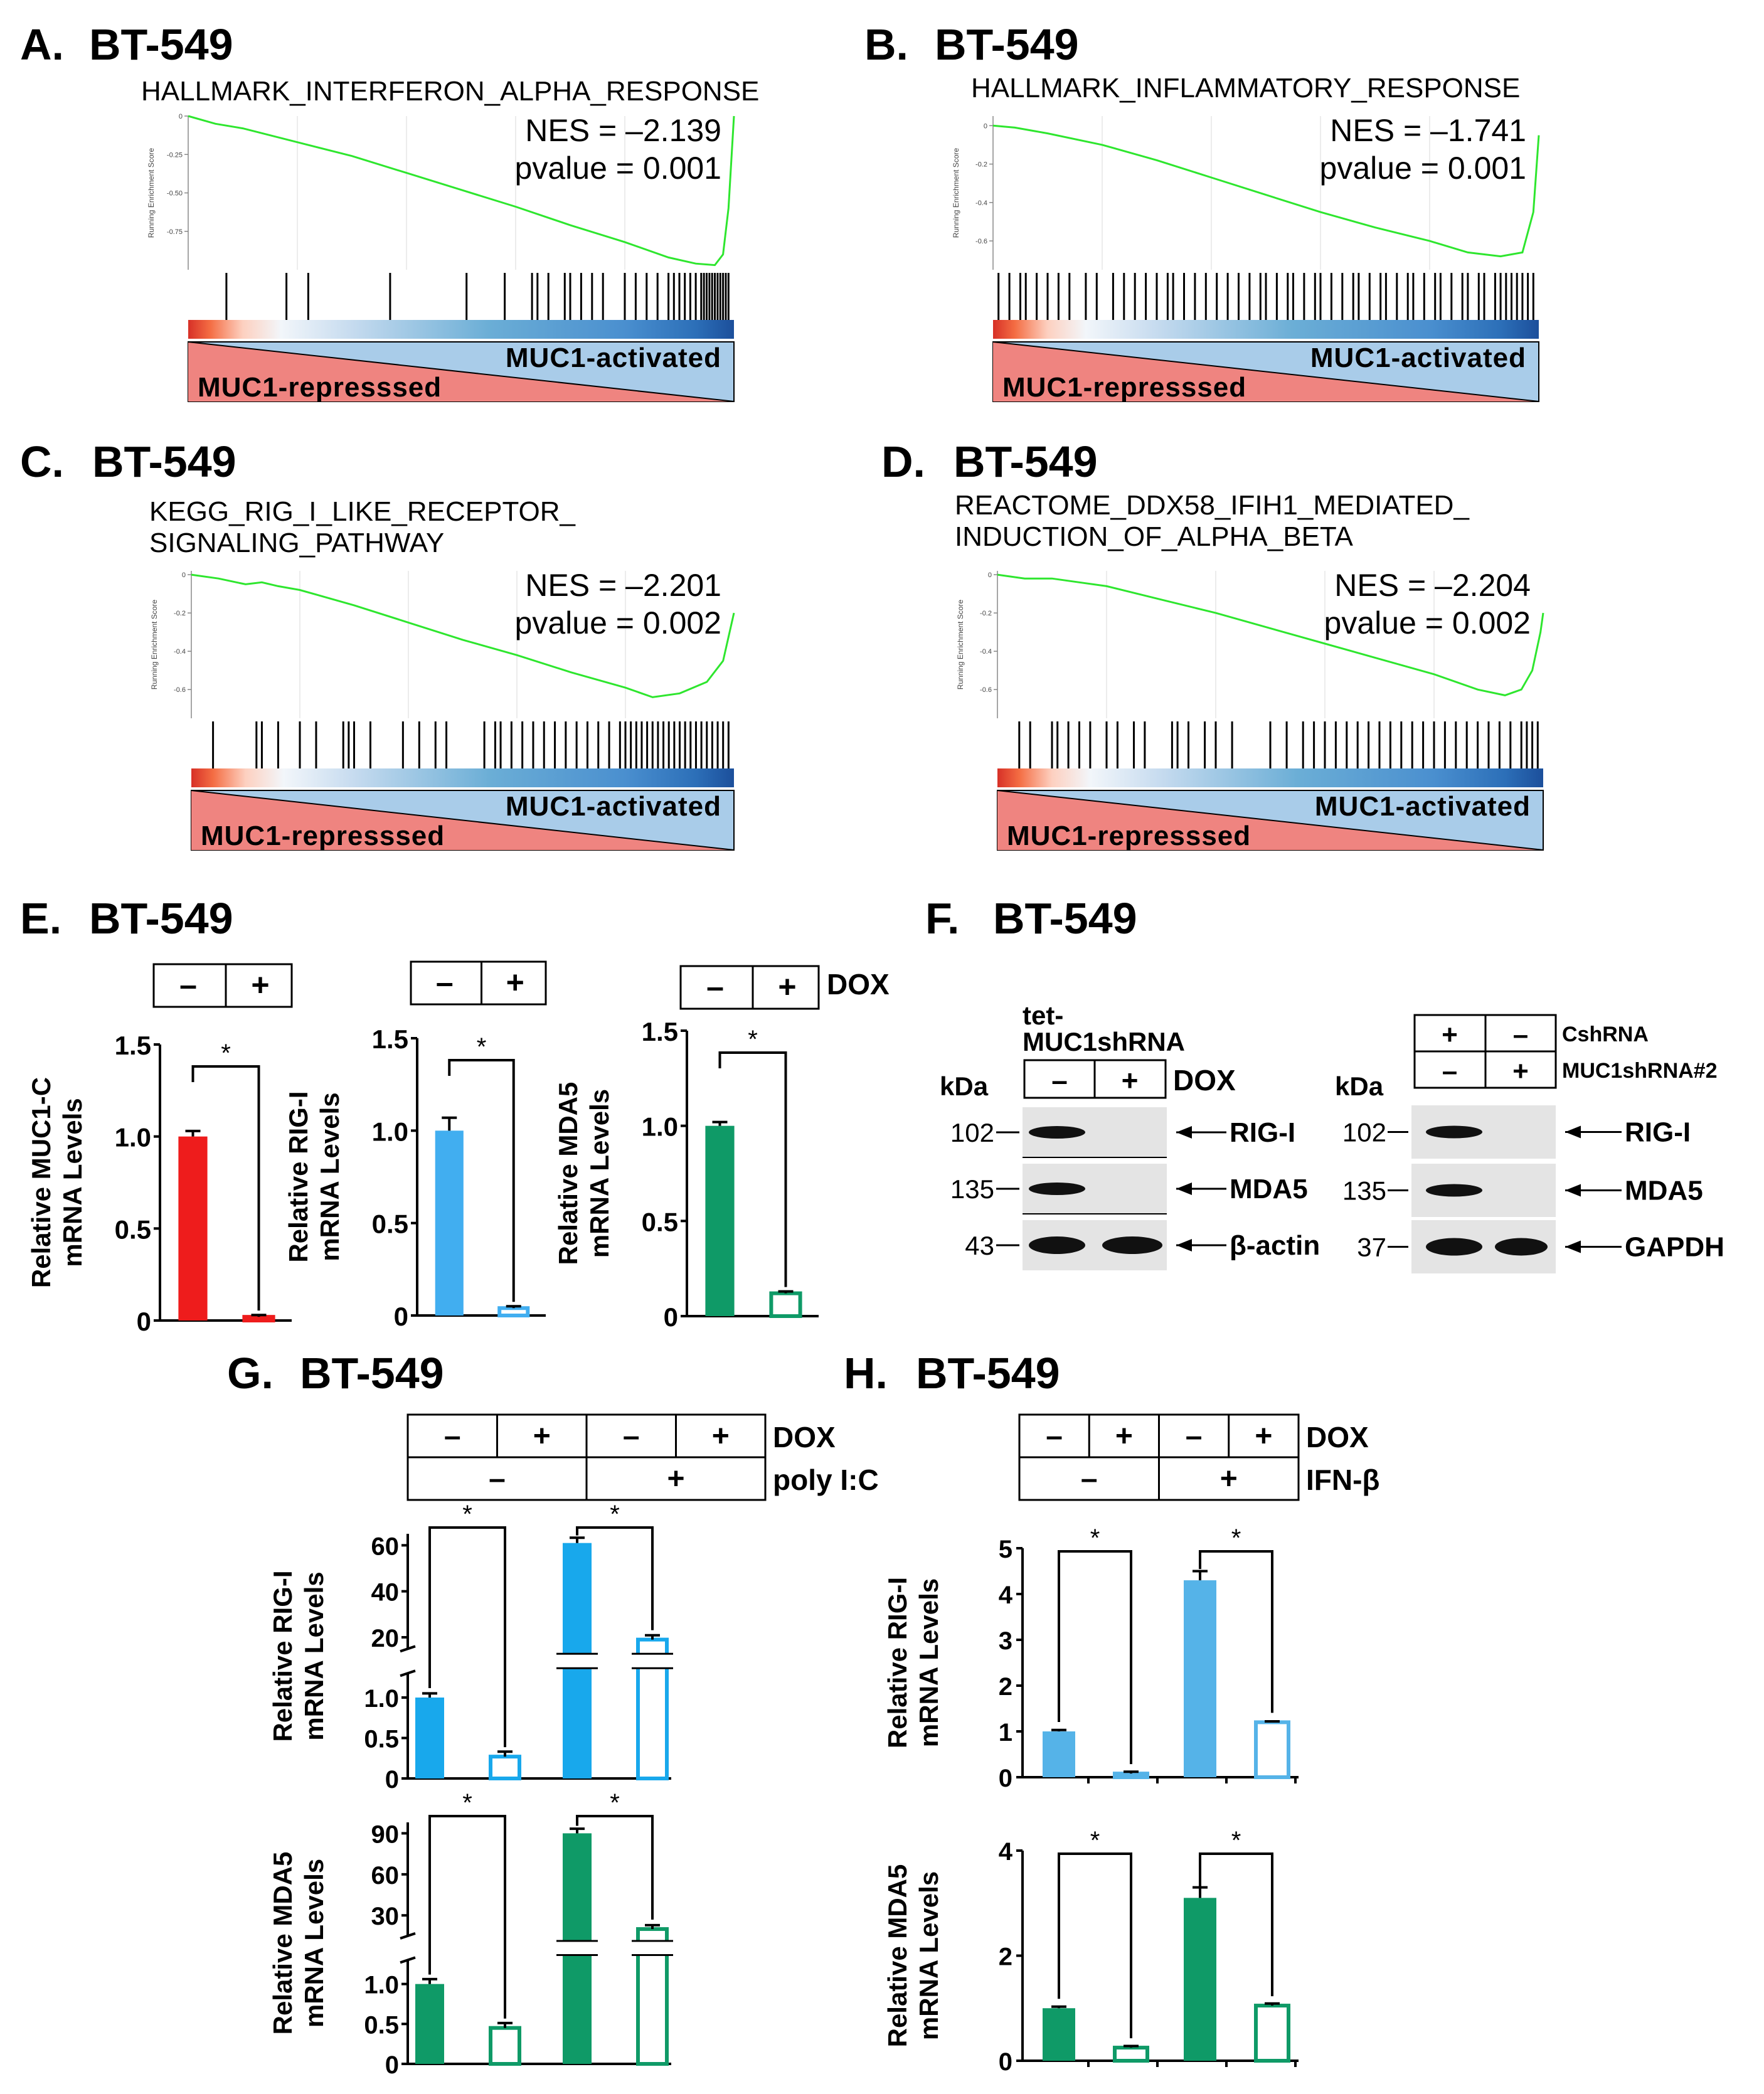 This screenshot has width=1764, height=2094. What do you see at coordinates (1005, 1957) in the screenshot?
I see `bar-H2-ytick-label: 2` at bounding box center [1005, 1957].